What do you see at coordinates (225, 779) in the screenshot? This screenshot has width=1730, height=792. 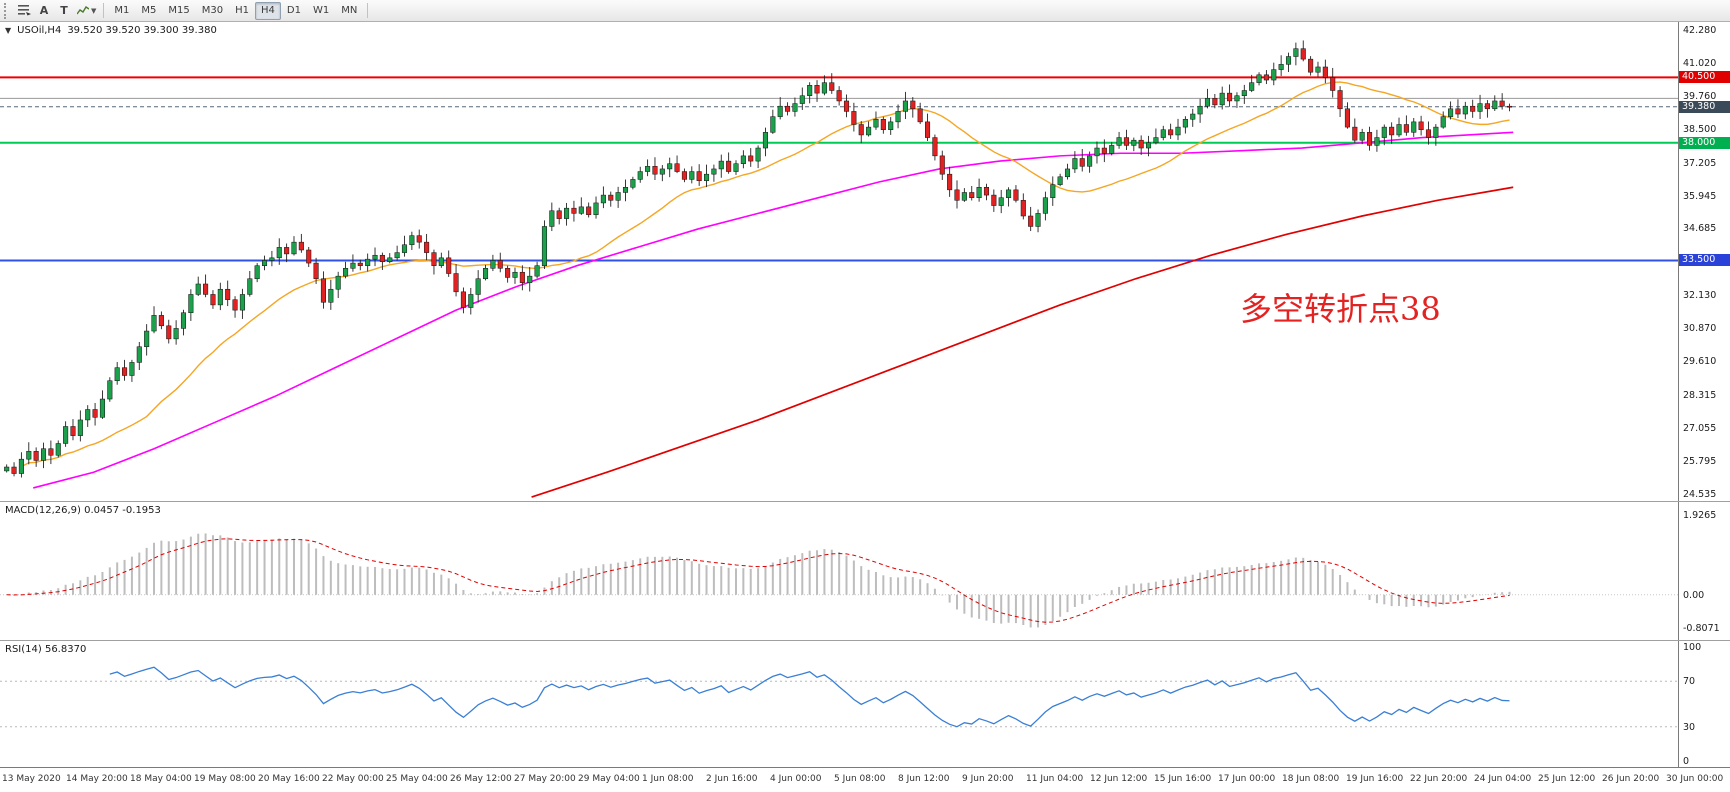 I see `time-label: 19 May 08:00` at bounding box center [225, 779].